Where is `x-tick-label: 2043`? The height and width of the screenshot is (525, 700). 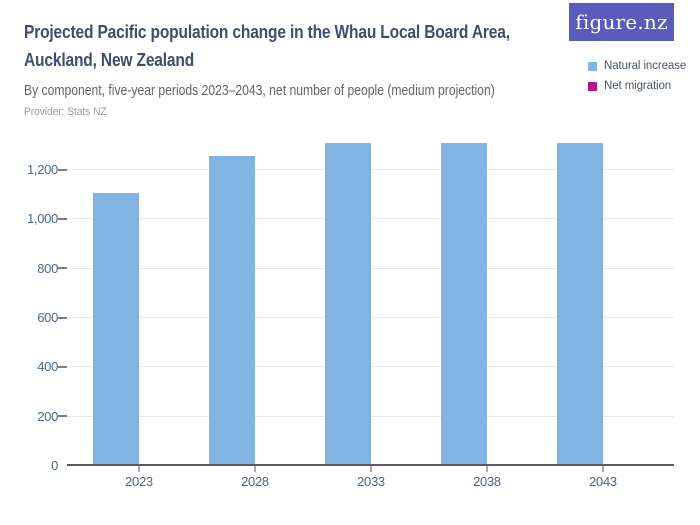 x-tick-label: 2043 is located at coordinates (603, 481).